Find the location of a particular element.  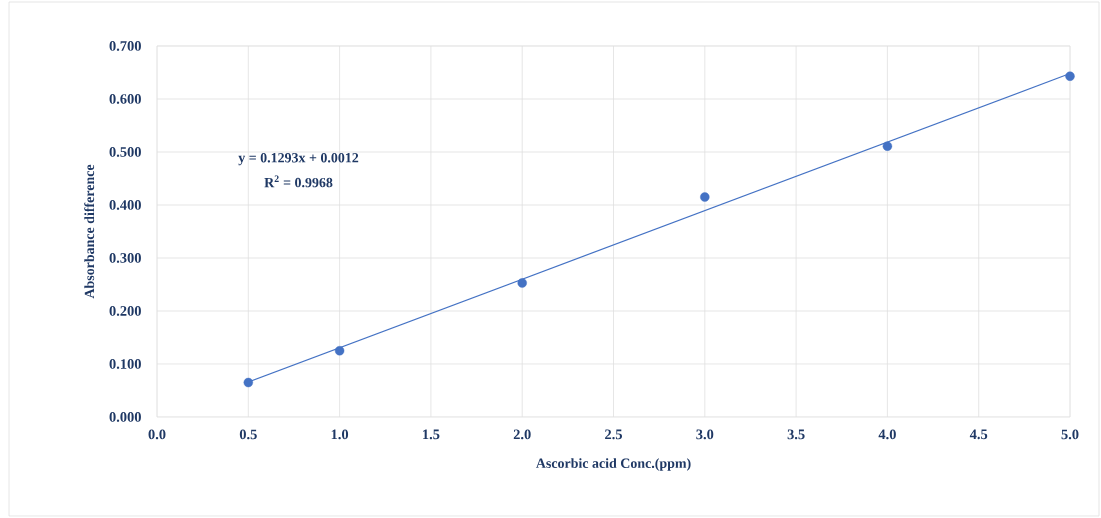

annotation: y = 0.1293x + 0.0012 is located at coordinates (298, 159).